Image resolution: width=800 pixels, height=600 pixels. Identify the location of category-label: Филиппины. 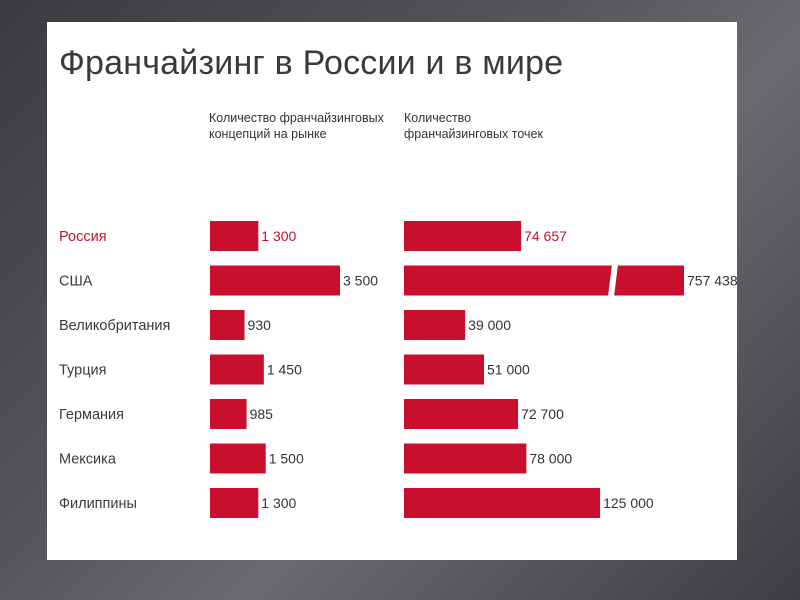
(98, 504).